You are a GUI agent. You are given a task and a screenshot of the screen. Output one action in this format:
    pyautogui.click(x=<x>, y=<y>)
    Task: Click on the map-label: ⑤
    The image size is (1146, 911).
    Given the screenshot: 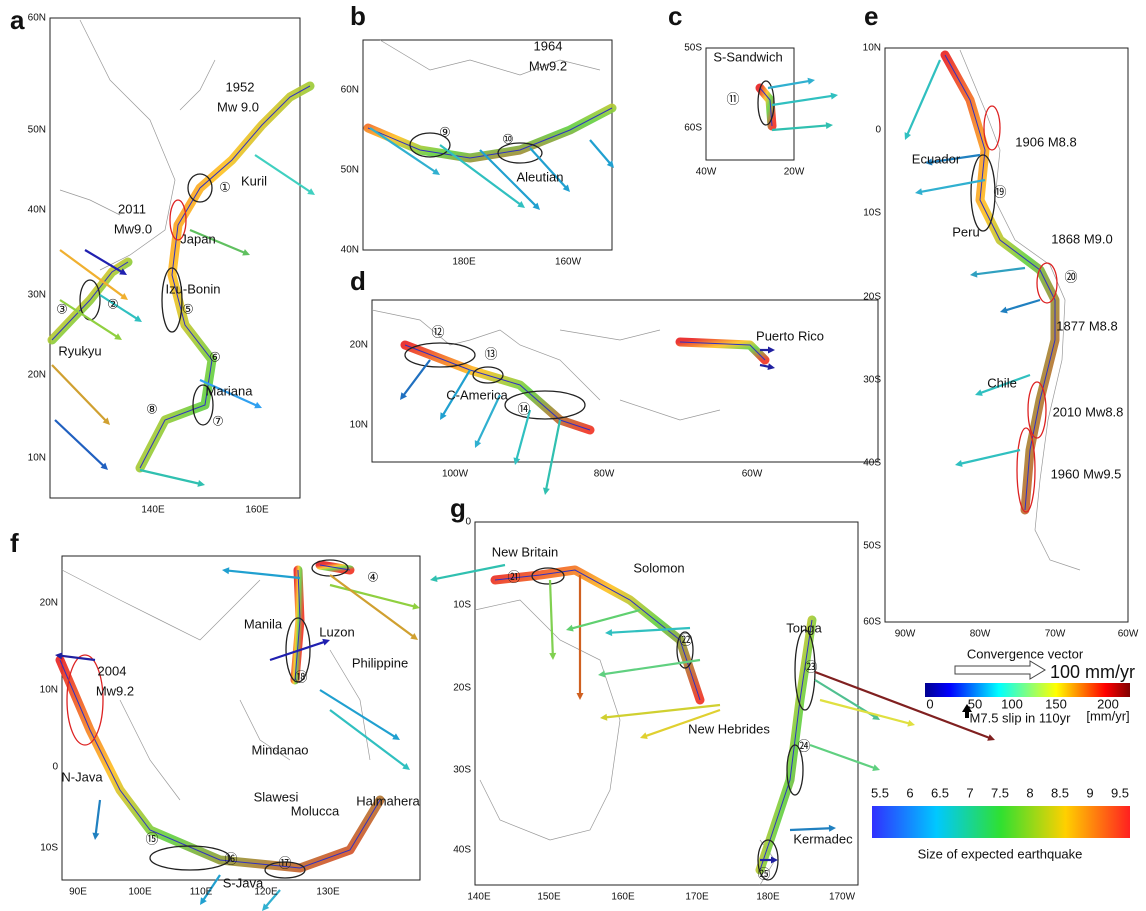 What is the action you would take?
    pyautogui.click(x=188, y=308)
    